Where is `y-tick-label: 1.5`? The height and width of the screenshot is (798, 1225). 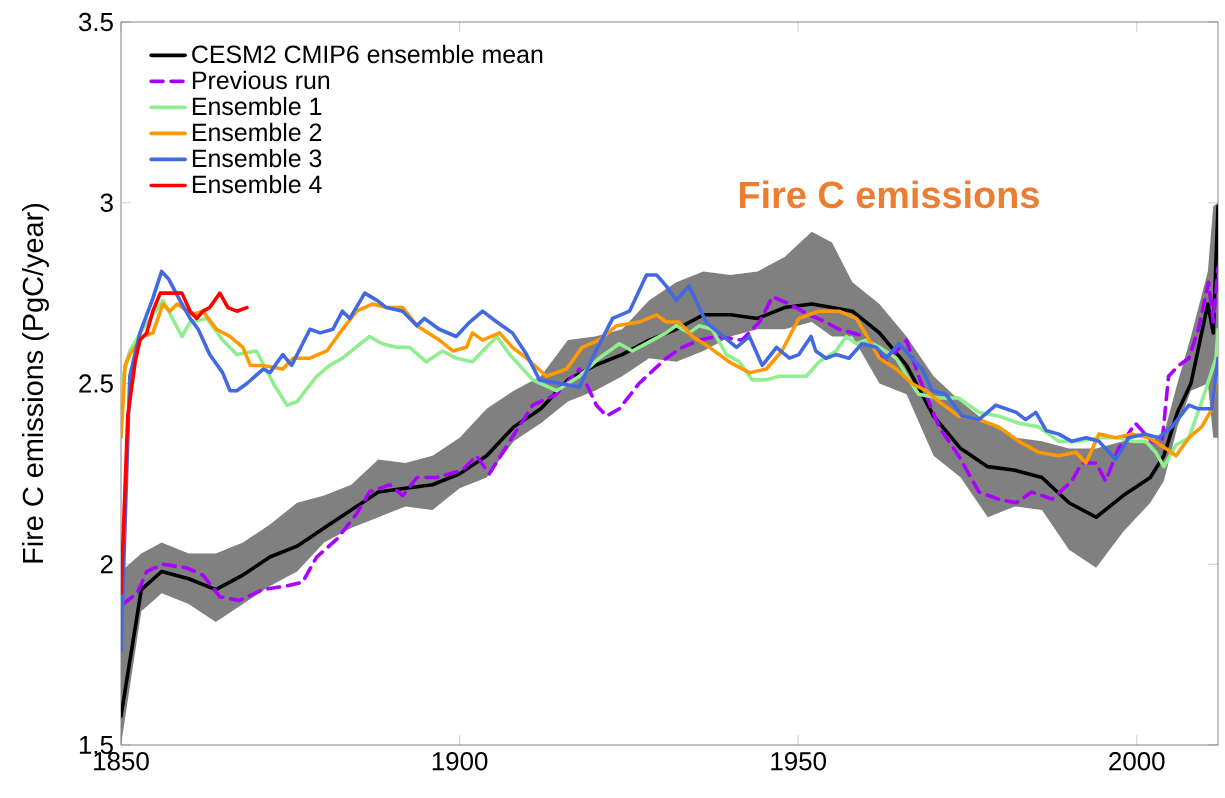
y-tick-label: 1.5 is located at coordinates (96, 745).